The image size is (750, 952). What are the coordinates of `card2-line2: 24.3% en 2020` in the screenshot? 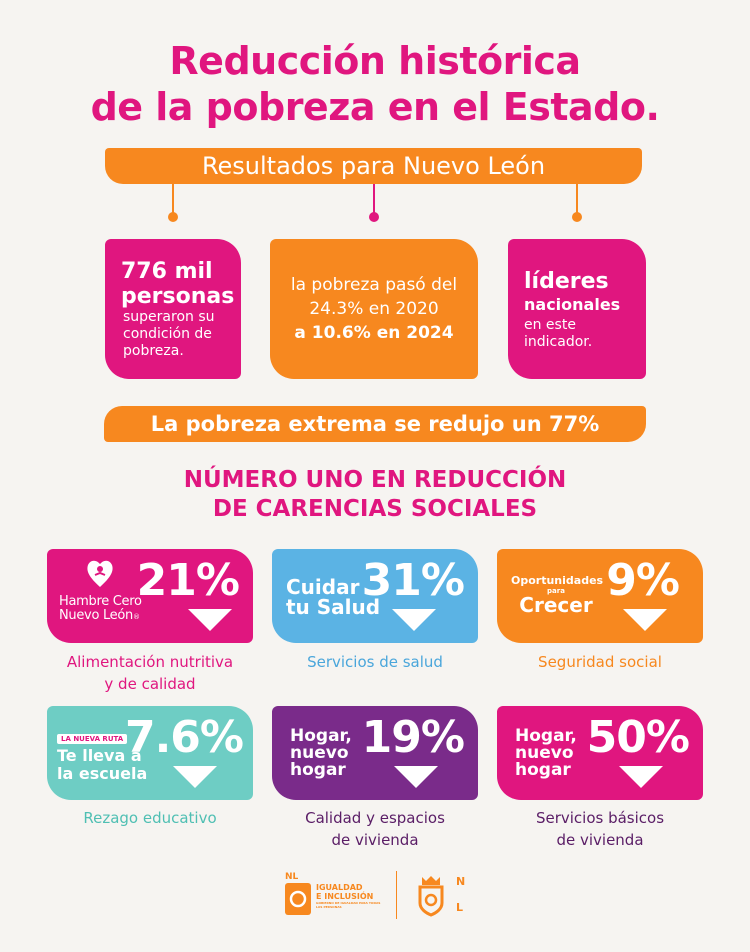 It's located at (374, 309).